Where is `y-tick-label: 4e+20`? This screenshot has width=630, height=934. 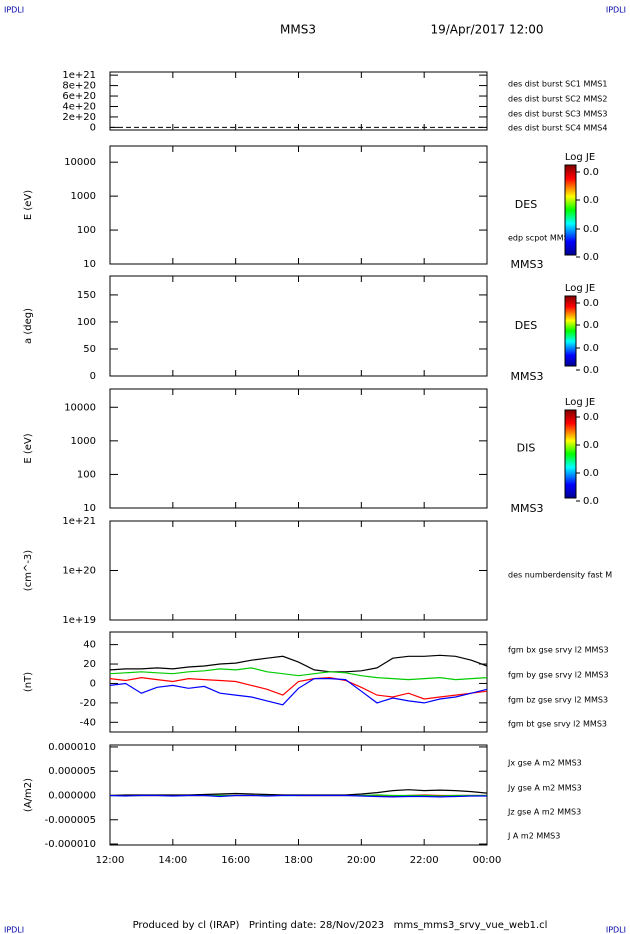
y-tick-label: 4e+20 is located at coordinates (79, 106).